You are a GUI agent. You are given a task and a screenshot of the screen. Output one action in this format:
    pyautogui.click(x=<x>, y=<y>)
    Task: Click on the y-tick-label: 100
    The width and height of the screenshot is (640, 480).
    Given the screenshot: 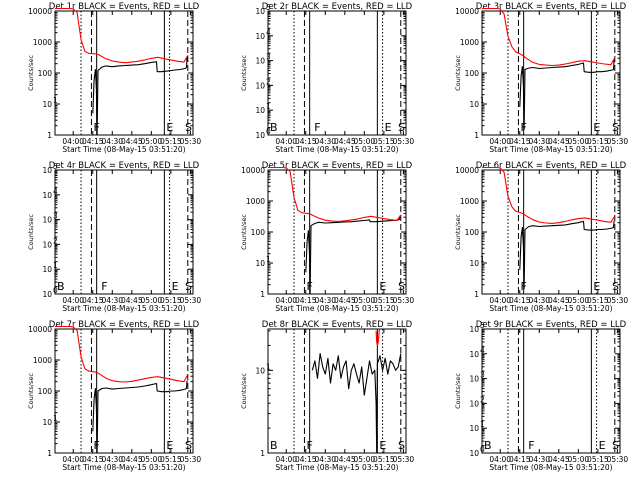 What is the action you would take?
    pyautogui.click(x=472, y=73)
    